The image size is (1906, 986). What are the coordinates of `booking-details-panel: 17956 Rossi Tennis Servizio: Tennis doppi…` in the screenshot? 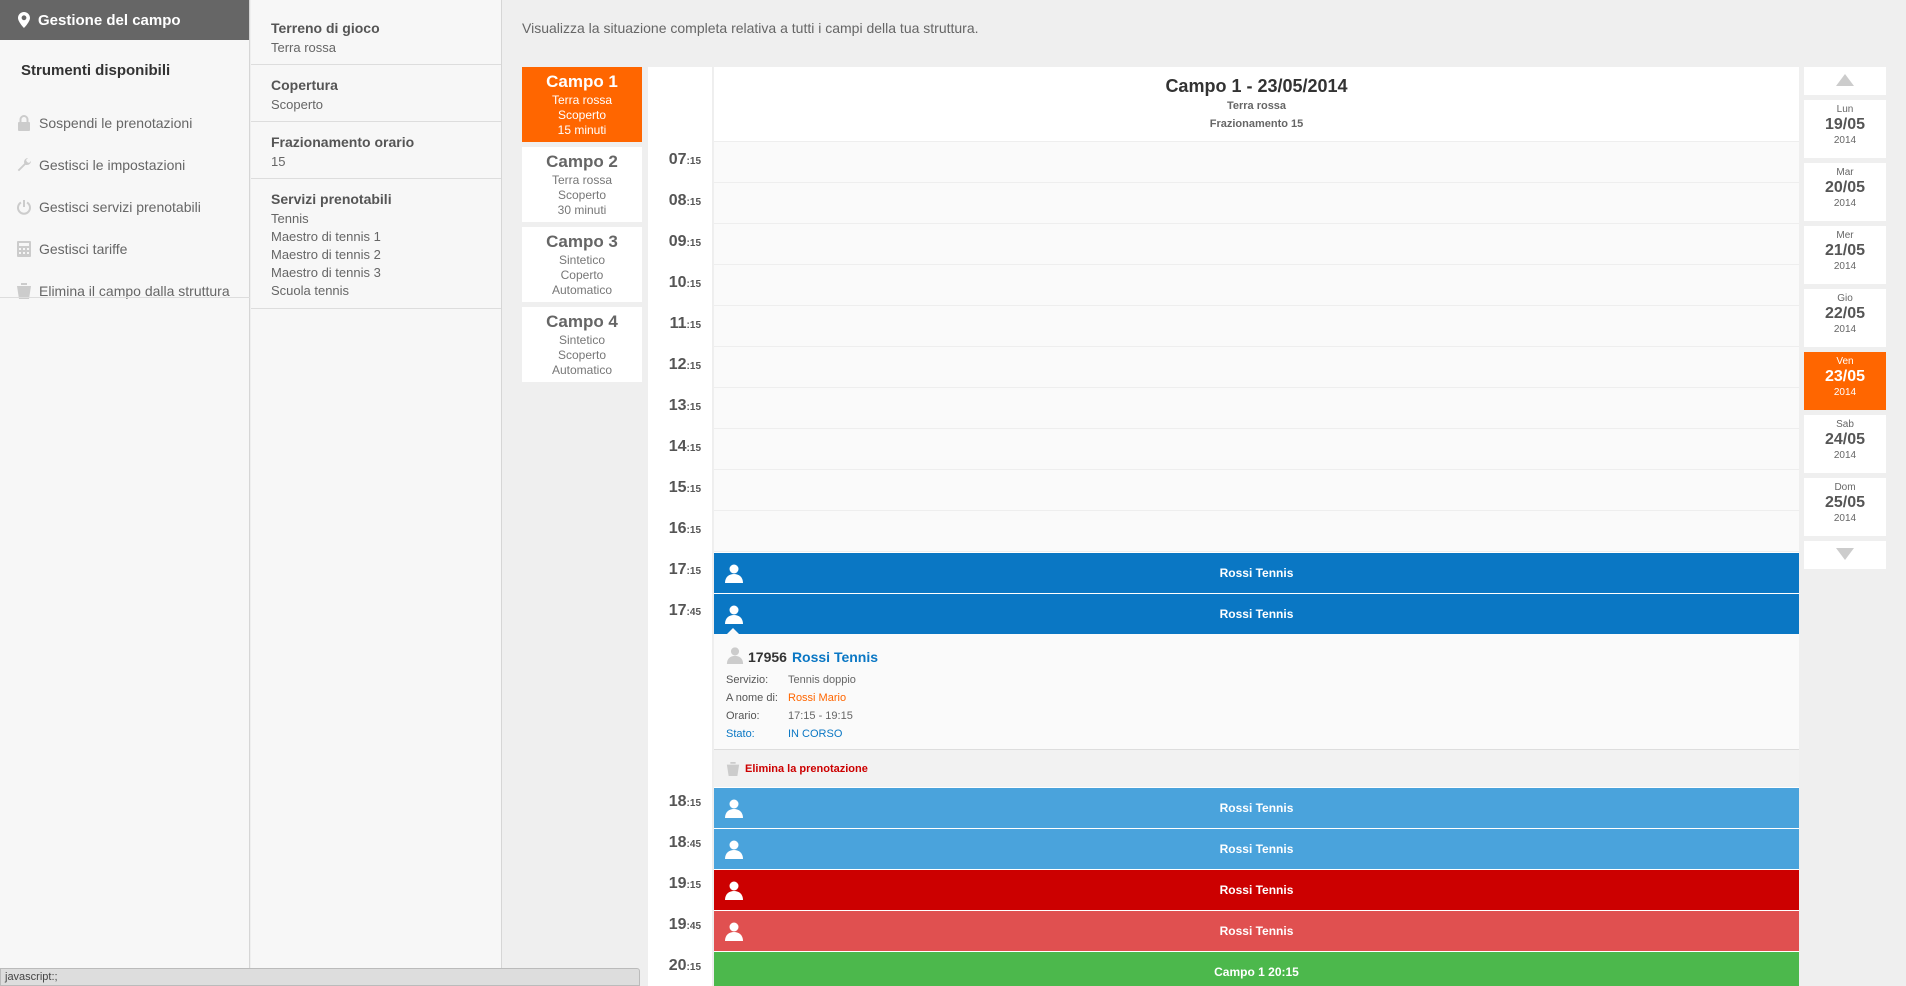 It's located at (1256, 693).